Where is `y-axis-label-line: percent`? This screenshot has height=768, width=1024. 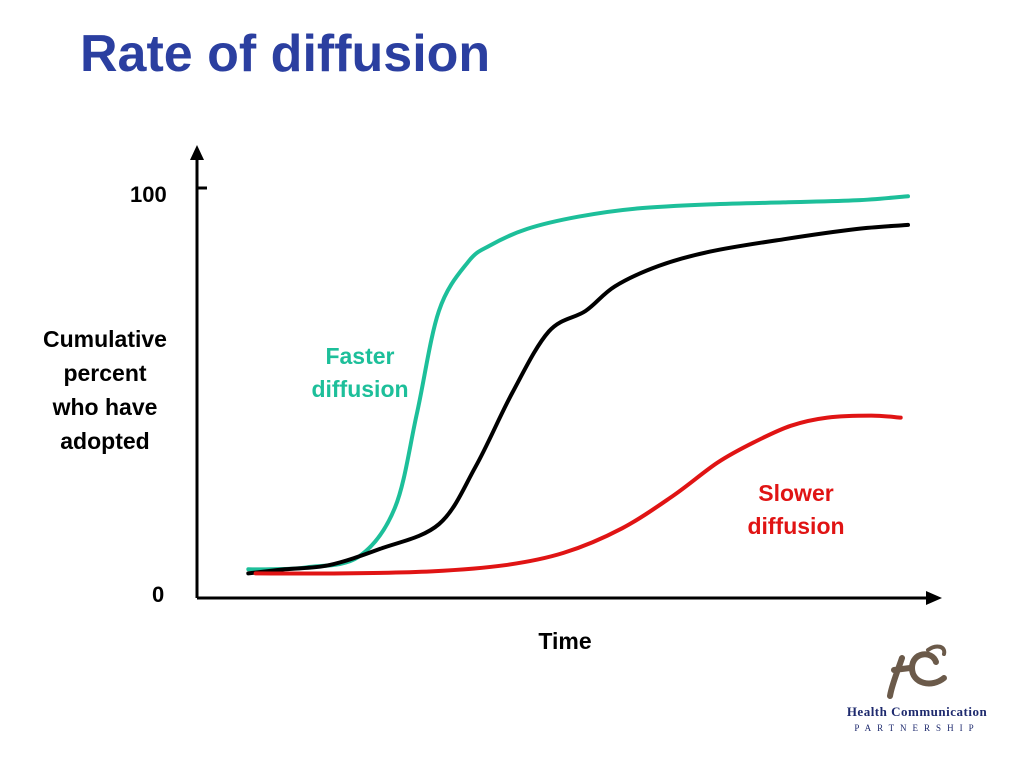 y-axis-label-line: percent is located at coordinates (105, 373).